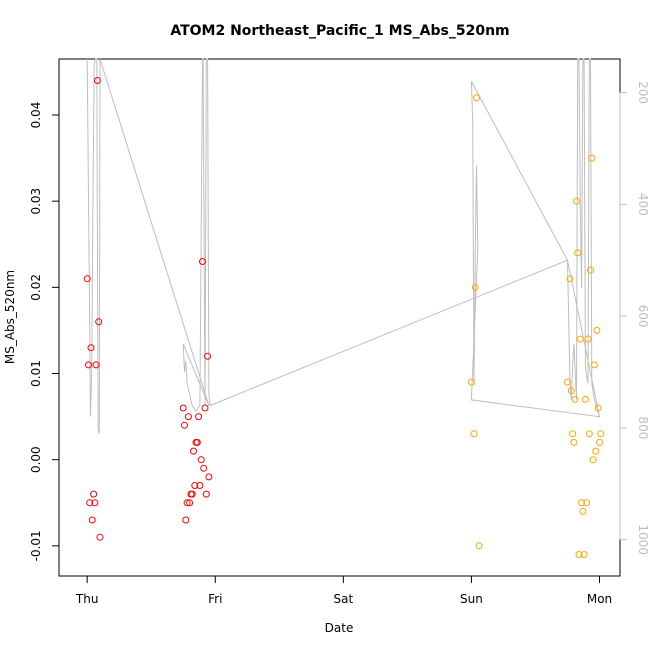  Describe the element at coordinates (10, 317) in the screenshot. I see `y-axis-label: MS_Abs_520nm` at that location.